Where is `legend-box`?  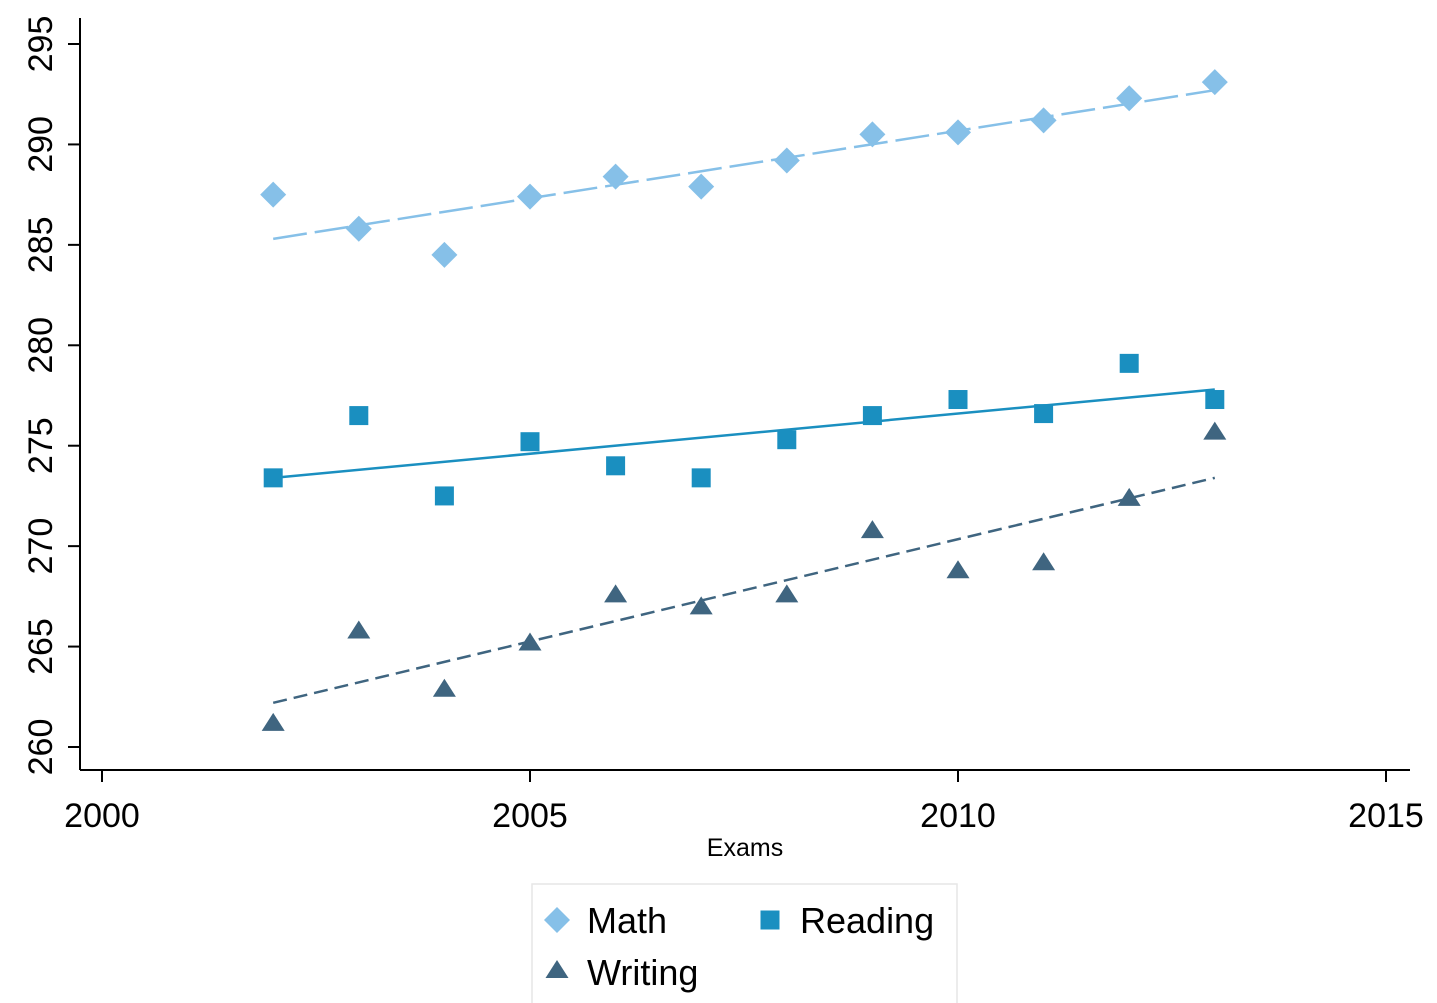 legend-box is located at coordinates (744, 943).